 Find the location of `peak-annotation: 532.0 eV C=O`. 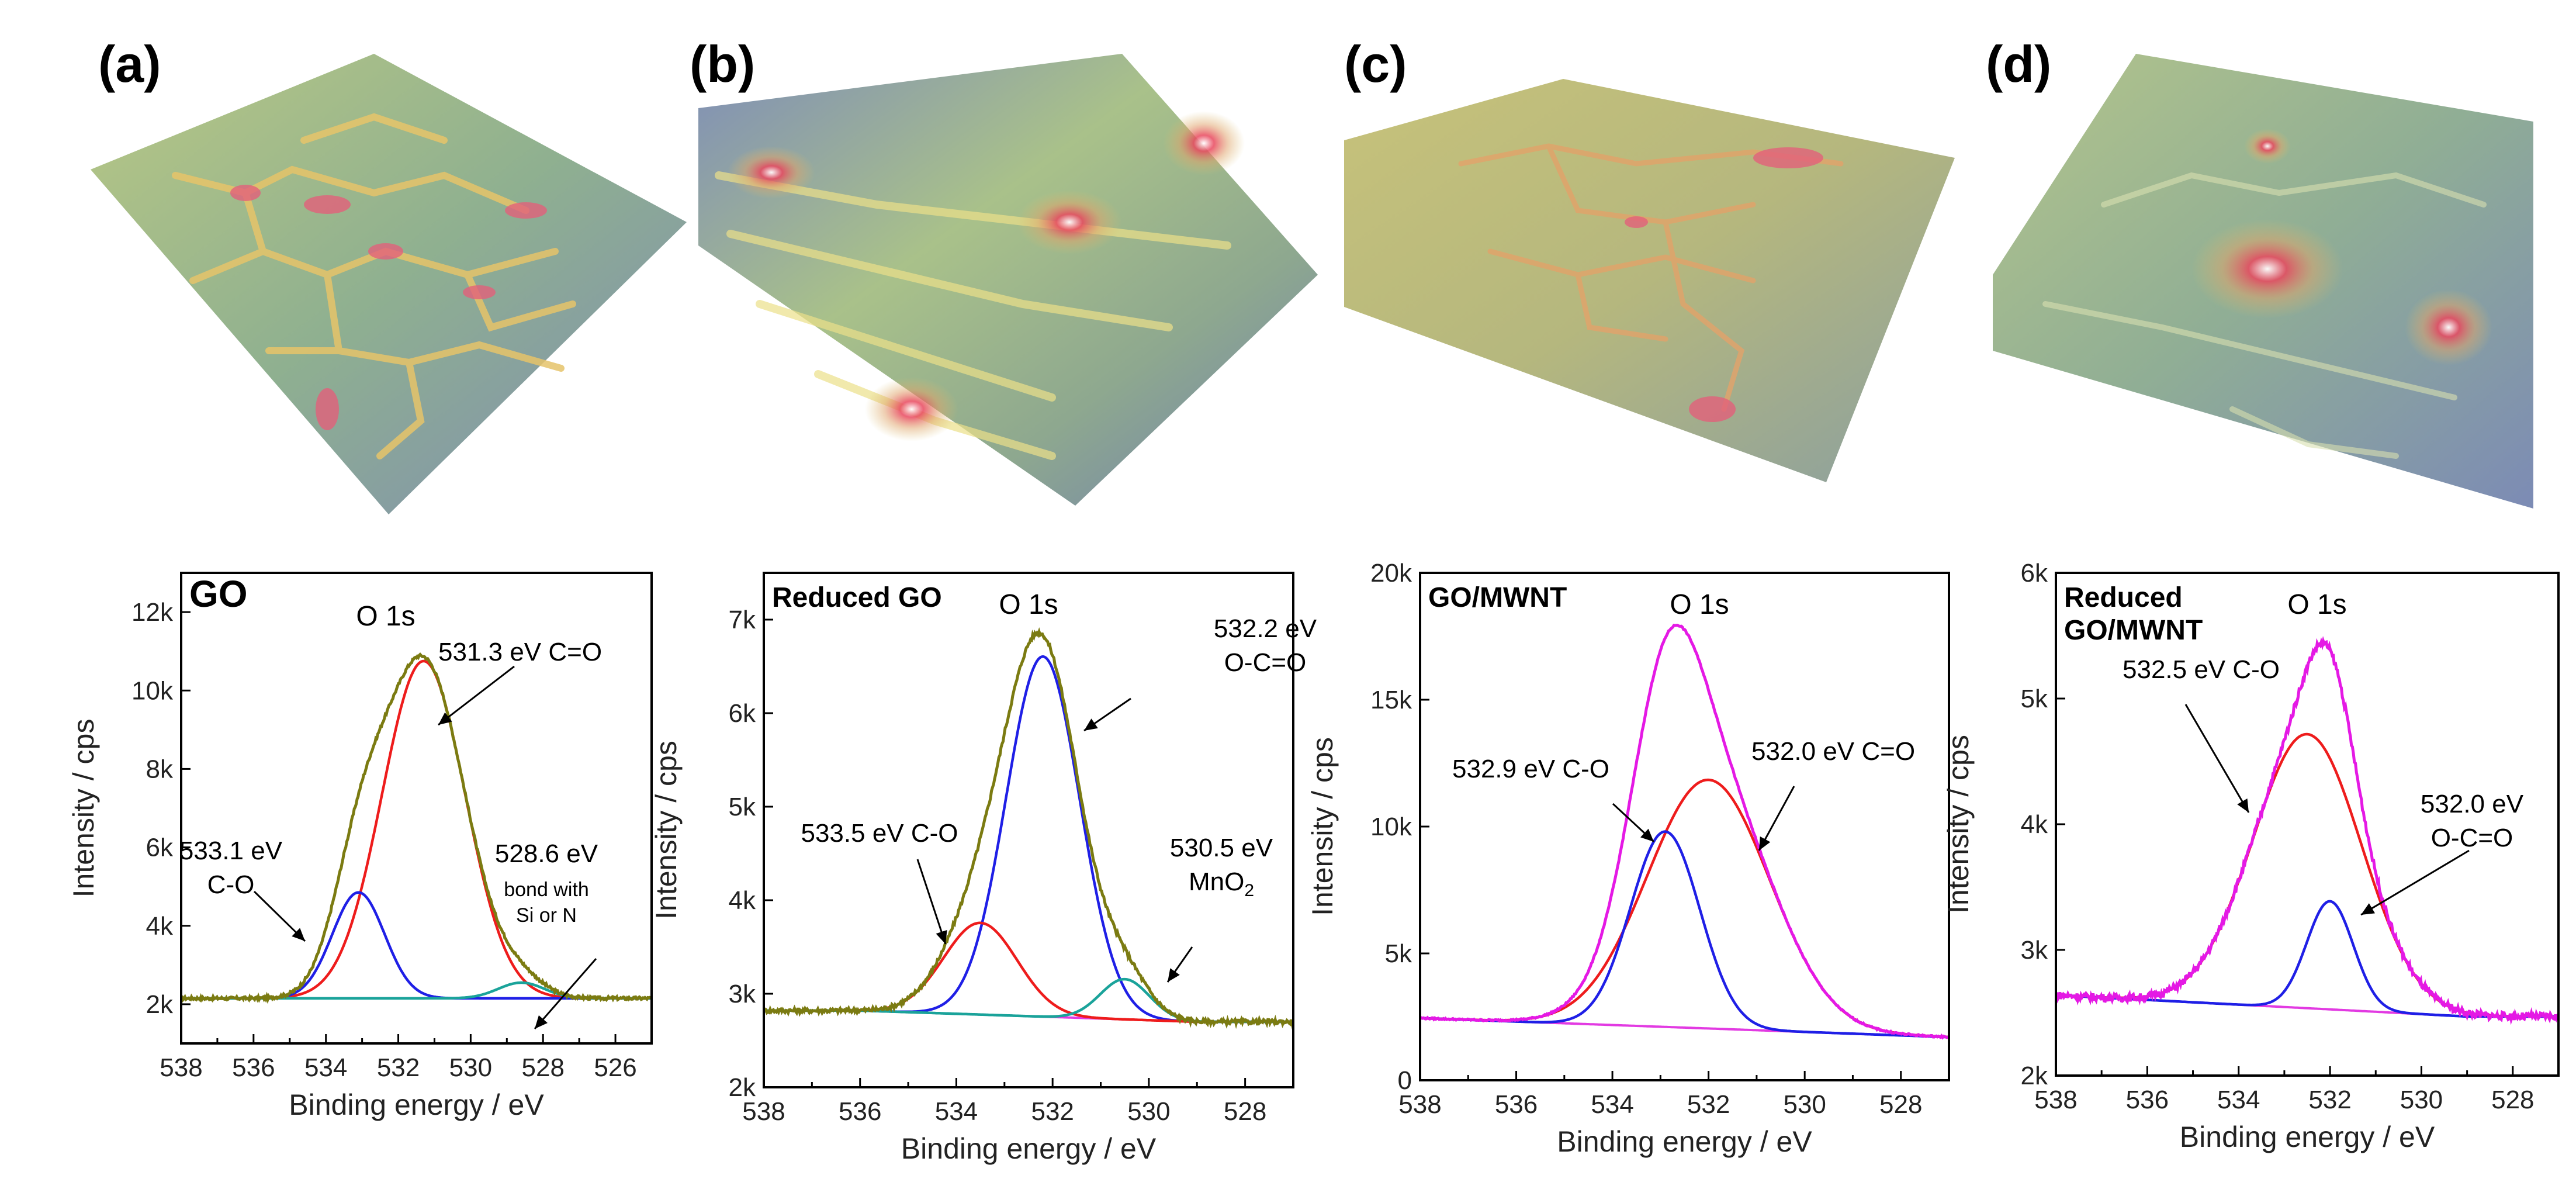

peak-annotation: 532.0 eV C=O is located at coordinates (1833, 794).